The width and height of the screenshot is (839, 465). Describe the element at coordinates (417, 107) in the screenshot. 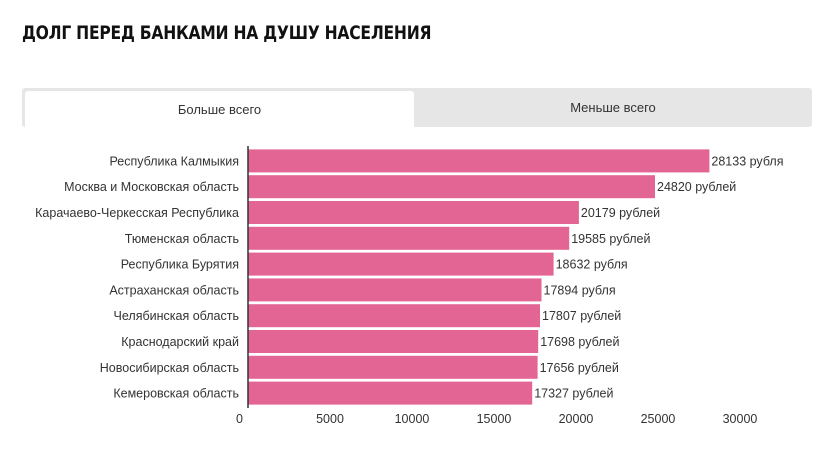

I see `tab-bar: Больше всего Меньше всего` at that location.